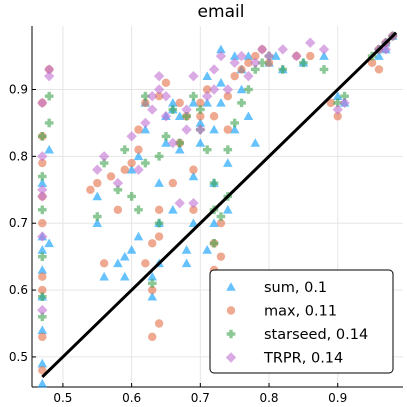 This screenshot has width=407, height=407. Describe the element at coordinates (231, 286) in the screenshot. I see `legend-marker` at that location.